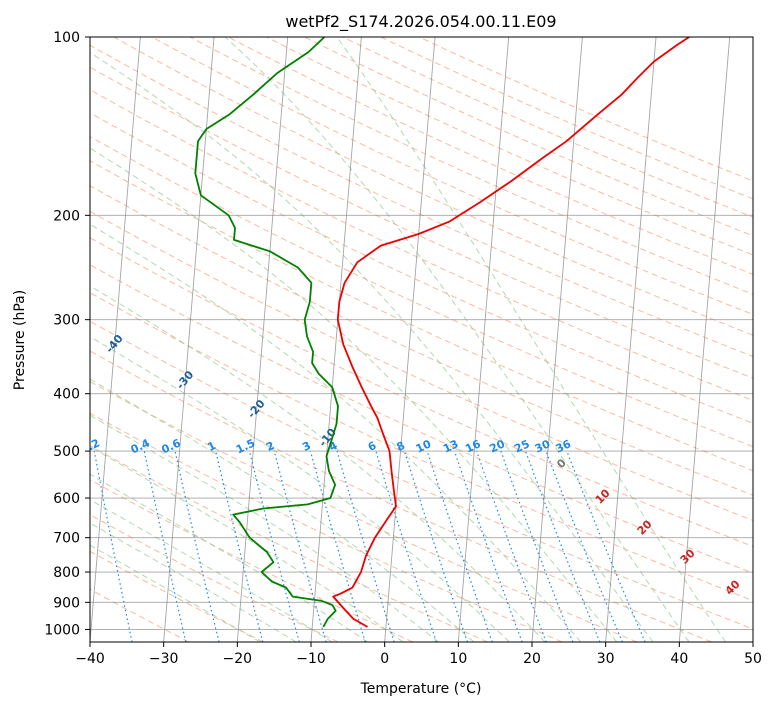  Describe the element at coordinates (90, 447) in the screenshot. I see `mixing-ratio-label: 0.2` at that location.